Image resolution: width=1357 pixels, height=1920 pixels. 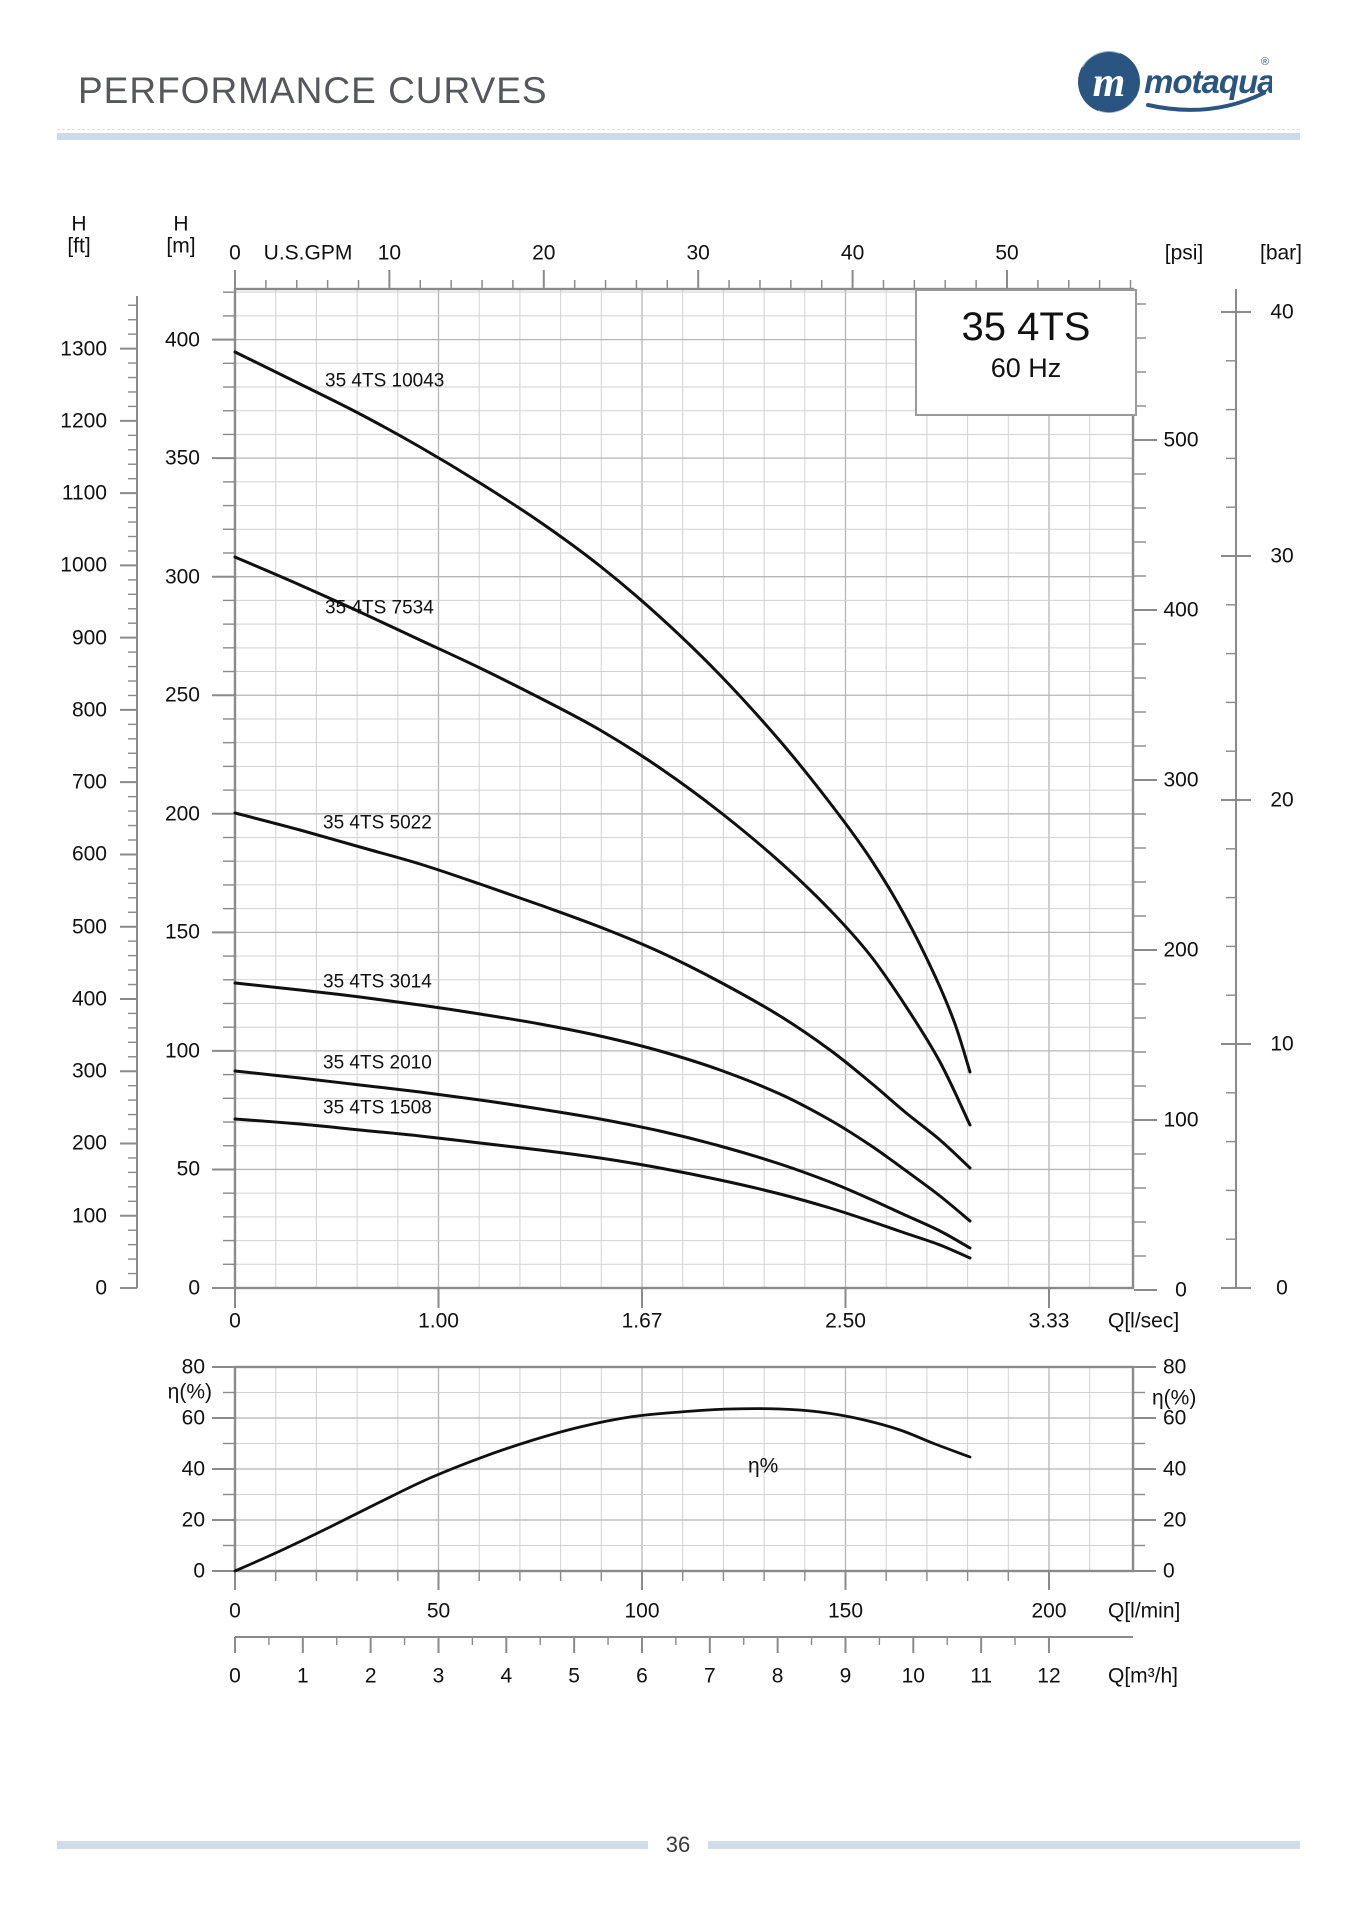 What do you see at coordinates (574, 1676) in the screenshot?
I see `m3h-axis-label: 5` at bounding box center [574, 1676].